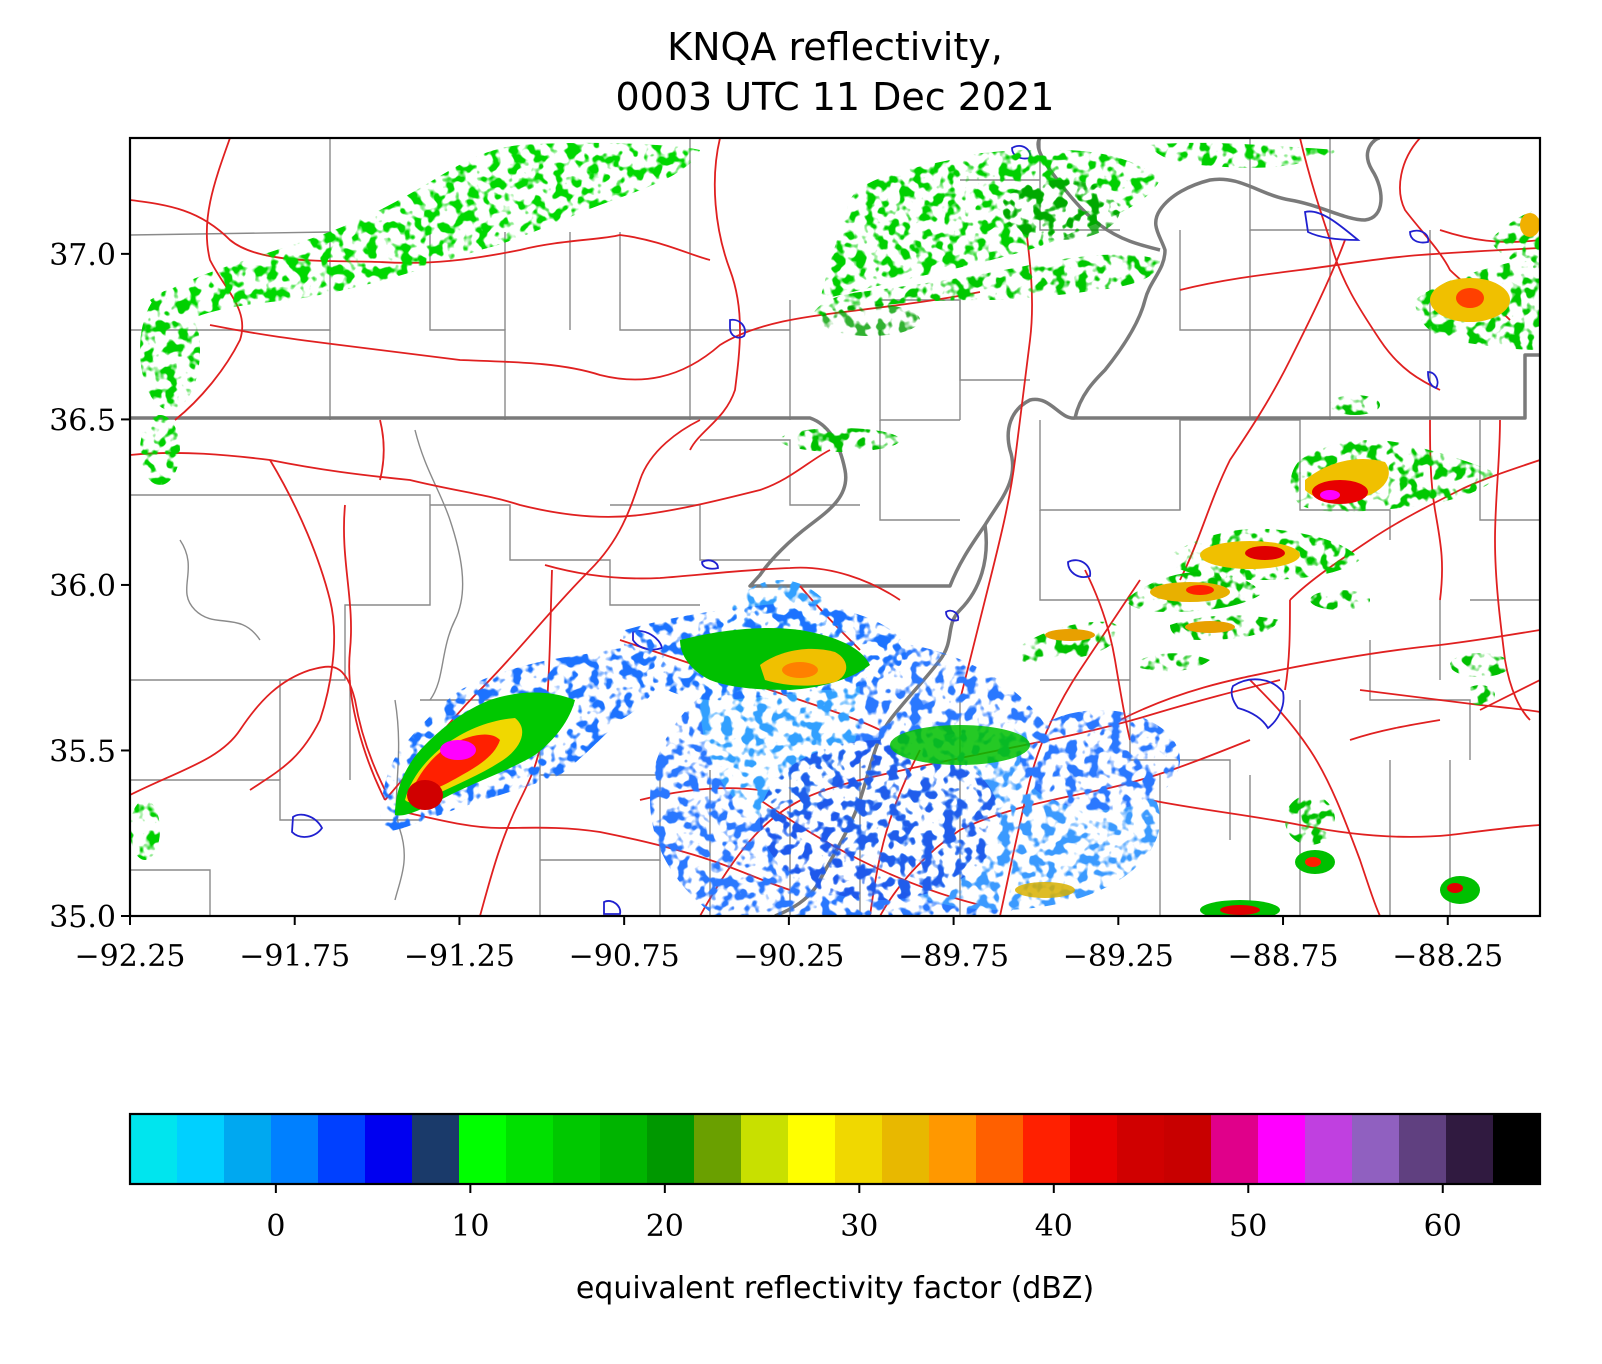 This screenshot has height=1364, width=1602. Describe the element at coordinates (859, 1226) in the screenshot. I see `colorbar-tick-label: 30` at that location.